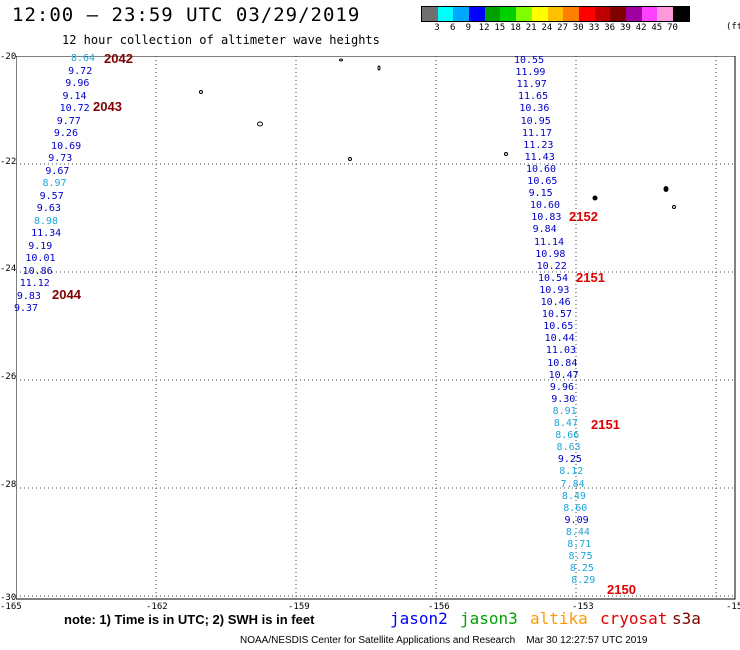 The height and width of the screenshot is (650, 740). I want to click on pass-time-label: 2044, so click(66, 294).